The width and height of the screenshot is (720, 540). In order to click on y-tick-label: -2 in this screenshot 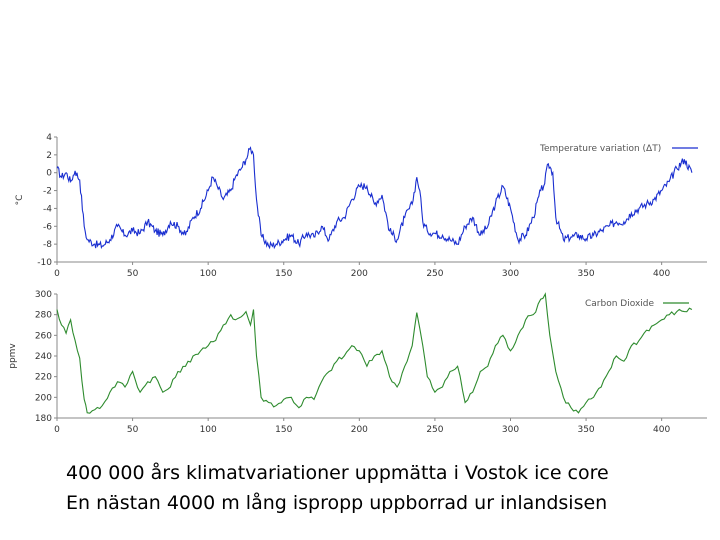, I will do `click(47, 192)`.